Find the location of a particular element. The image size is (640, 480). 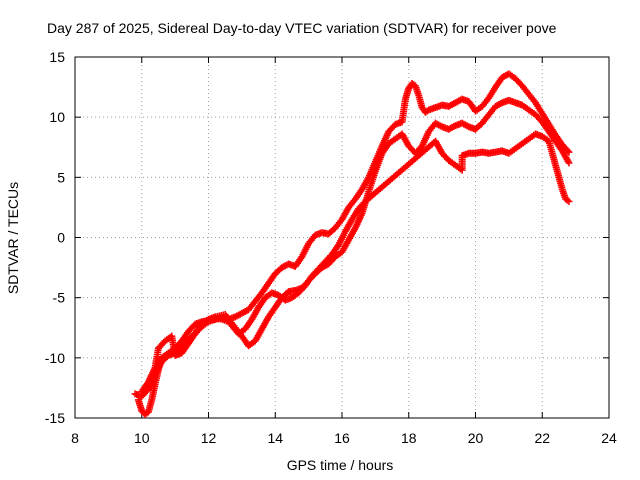

y-tick-label: 15 is located at coordinates (57, 57).